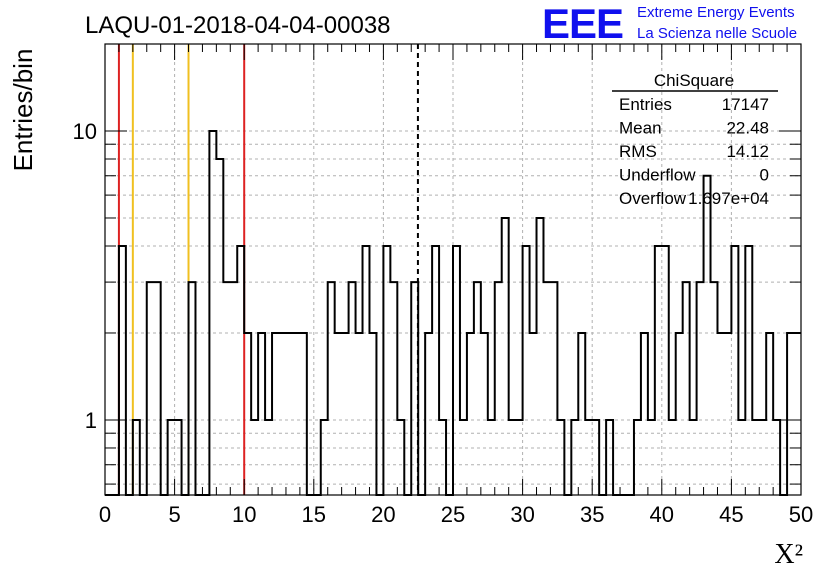 The height and width of the screenshot is (572, 836). I want to click on stats-row-value: 1.697e+04, so click(728, 198).